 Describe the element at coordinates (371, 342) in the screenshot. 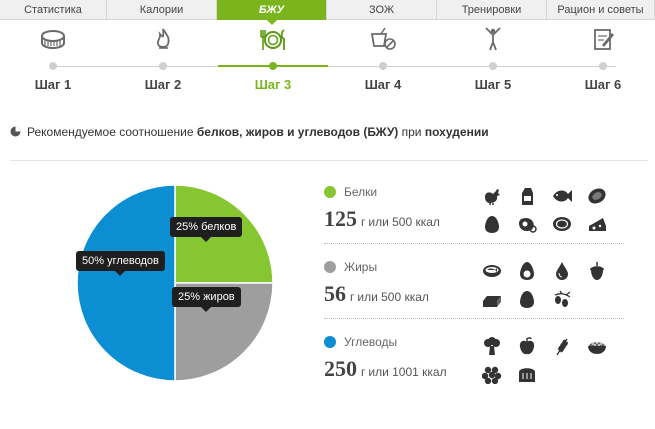

I see `macro-name: Углеводы` at that location.